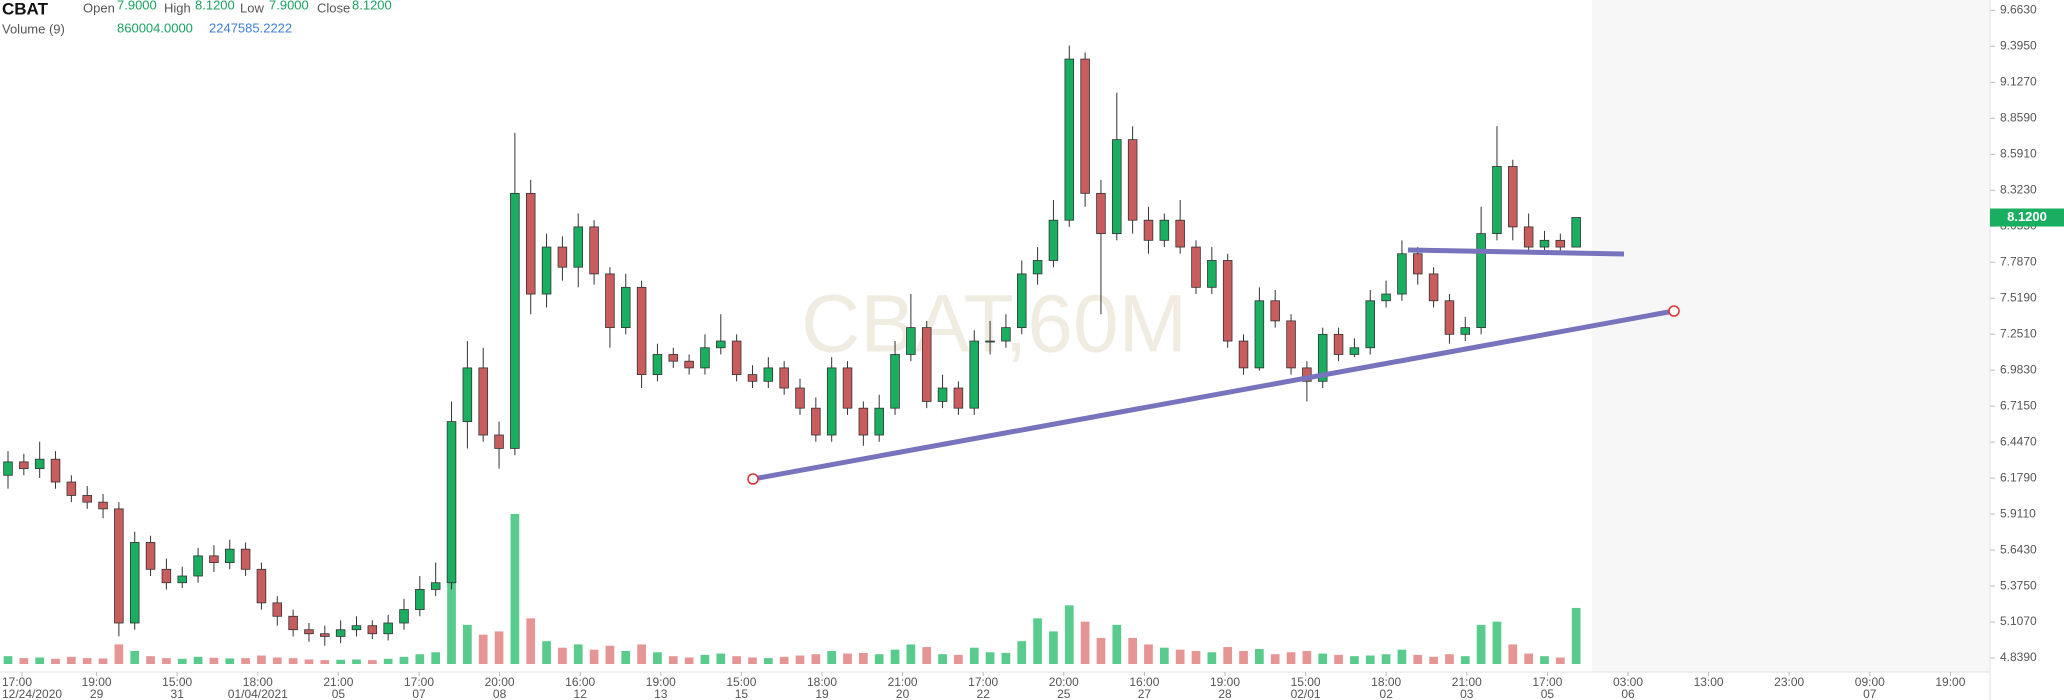  What do you see at coordinates (661, 693) in the screenshot?
I see `x-tick-date: 13` at bounding box center [661, 693].